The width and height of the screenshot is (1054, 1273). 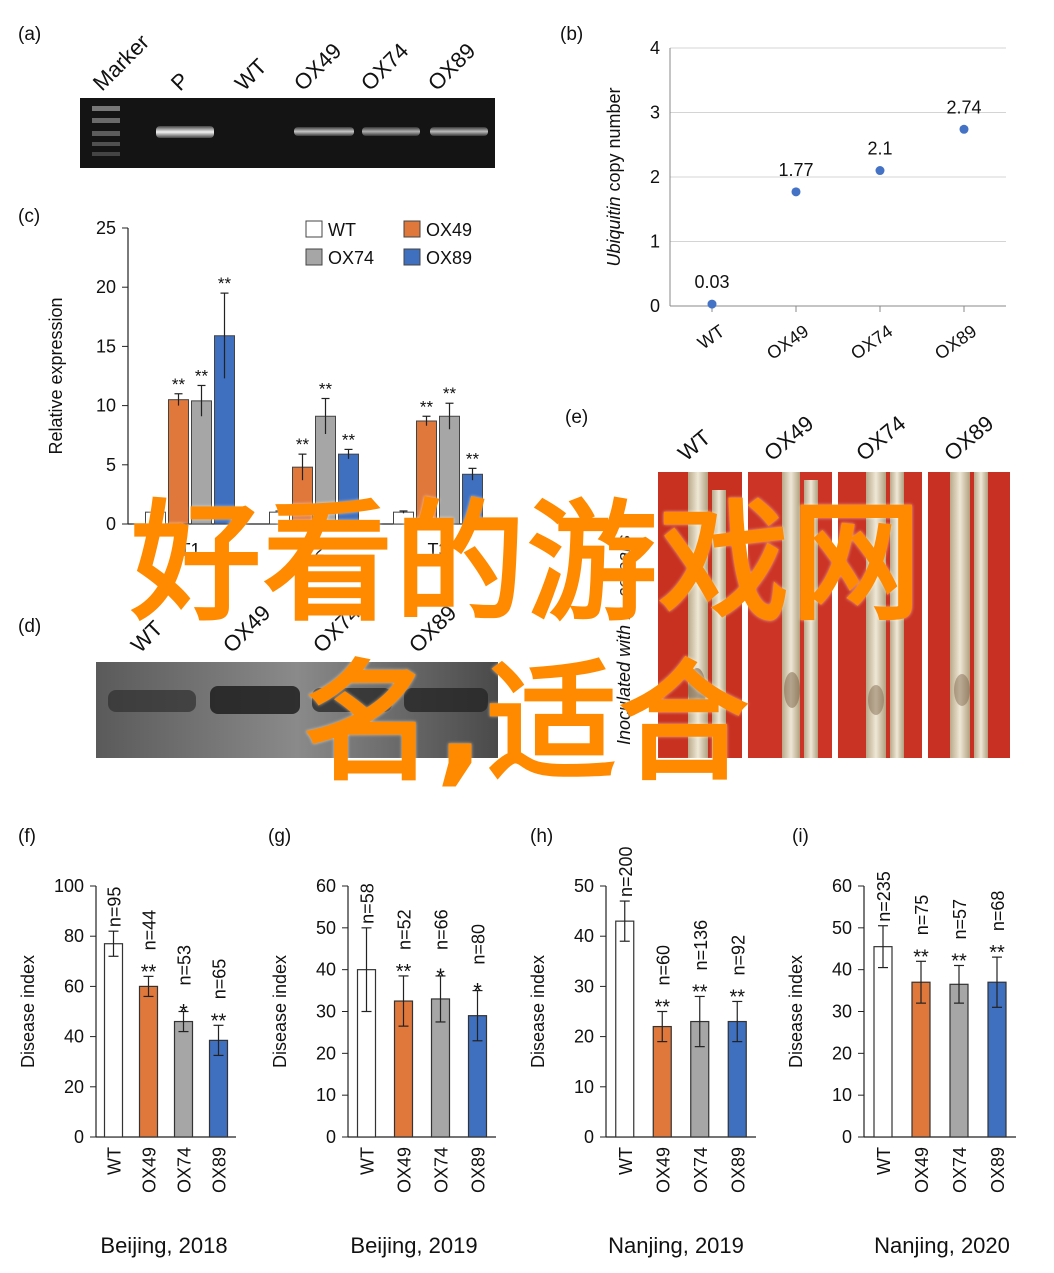 What do you see at coordinates (405, 929) in the screenshot?
I see `n-label: n=52` at bounding box center [405, 929].